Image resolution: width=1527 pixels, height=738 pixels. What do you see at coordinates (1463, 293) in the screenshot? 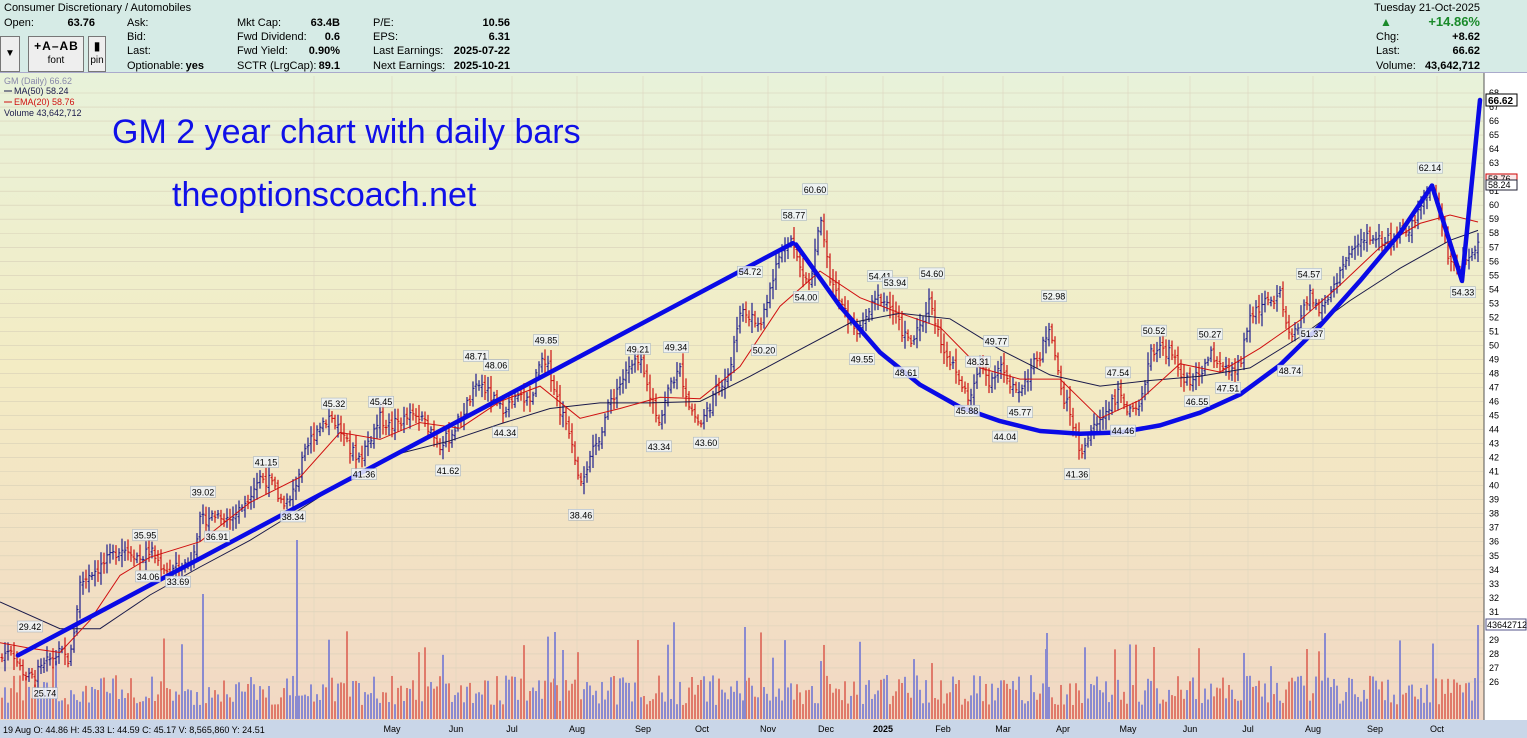
I see `price-label: 54.33` at bounding box center [1463, 293].